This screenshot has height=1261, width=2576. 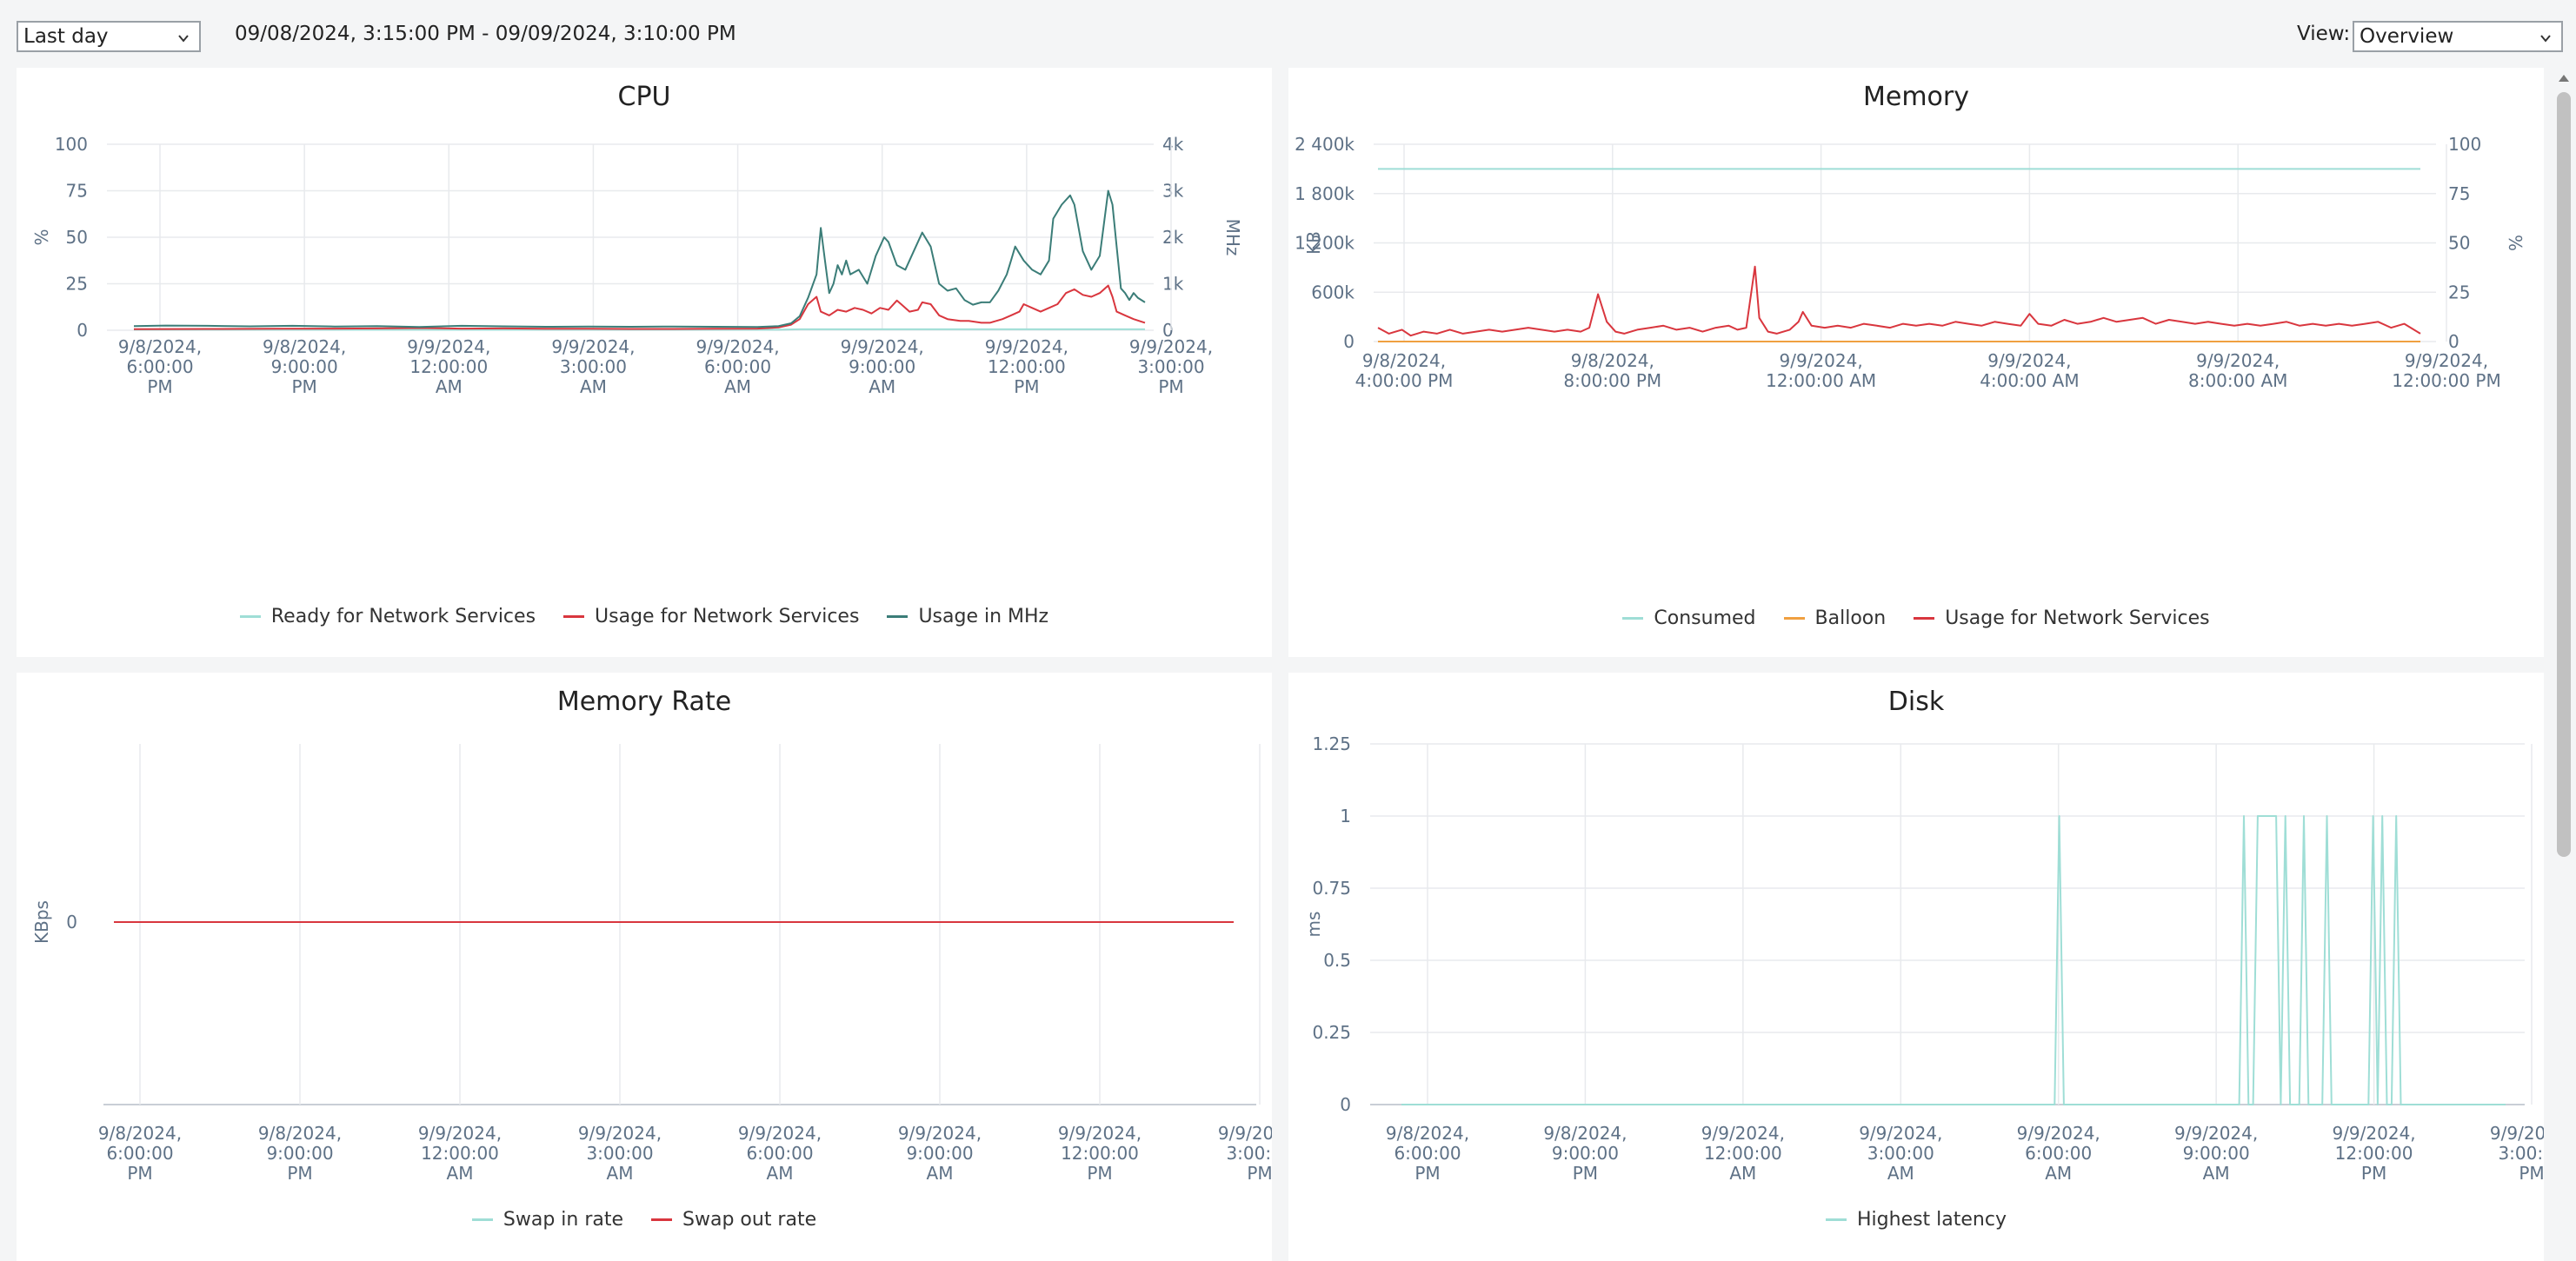 What do you see at coordinates (2564, 78) in the screenshot?
I see `scroll-up-arrow-icon` at bounding box center [2564, 78].